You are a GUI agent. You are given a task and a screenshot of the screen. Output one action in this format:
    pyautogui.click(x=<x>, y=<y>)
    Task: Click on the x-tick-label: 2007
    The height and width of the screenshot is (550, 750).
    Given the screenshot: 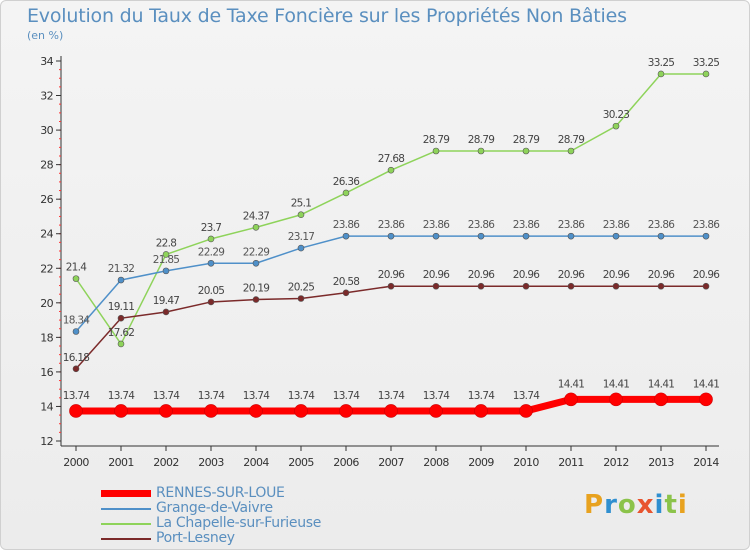 What is the action you would take?
    pyautogui.click(x=391, y=462)
    